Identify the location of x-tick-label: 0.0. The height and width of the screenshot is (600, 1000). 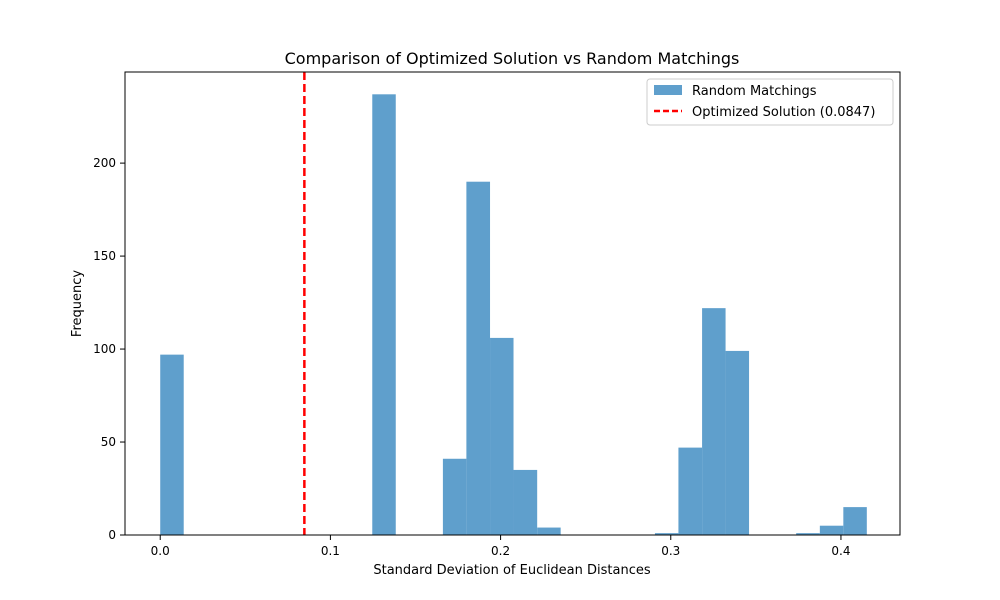
(160, 551).